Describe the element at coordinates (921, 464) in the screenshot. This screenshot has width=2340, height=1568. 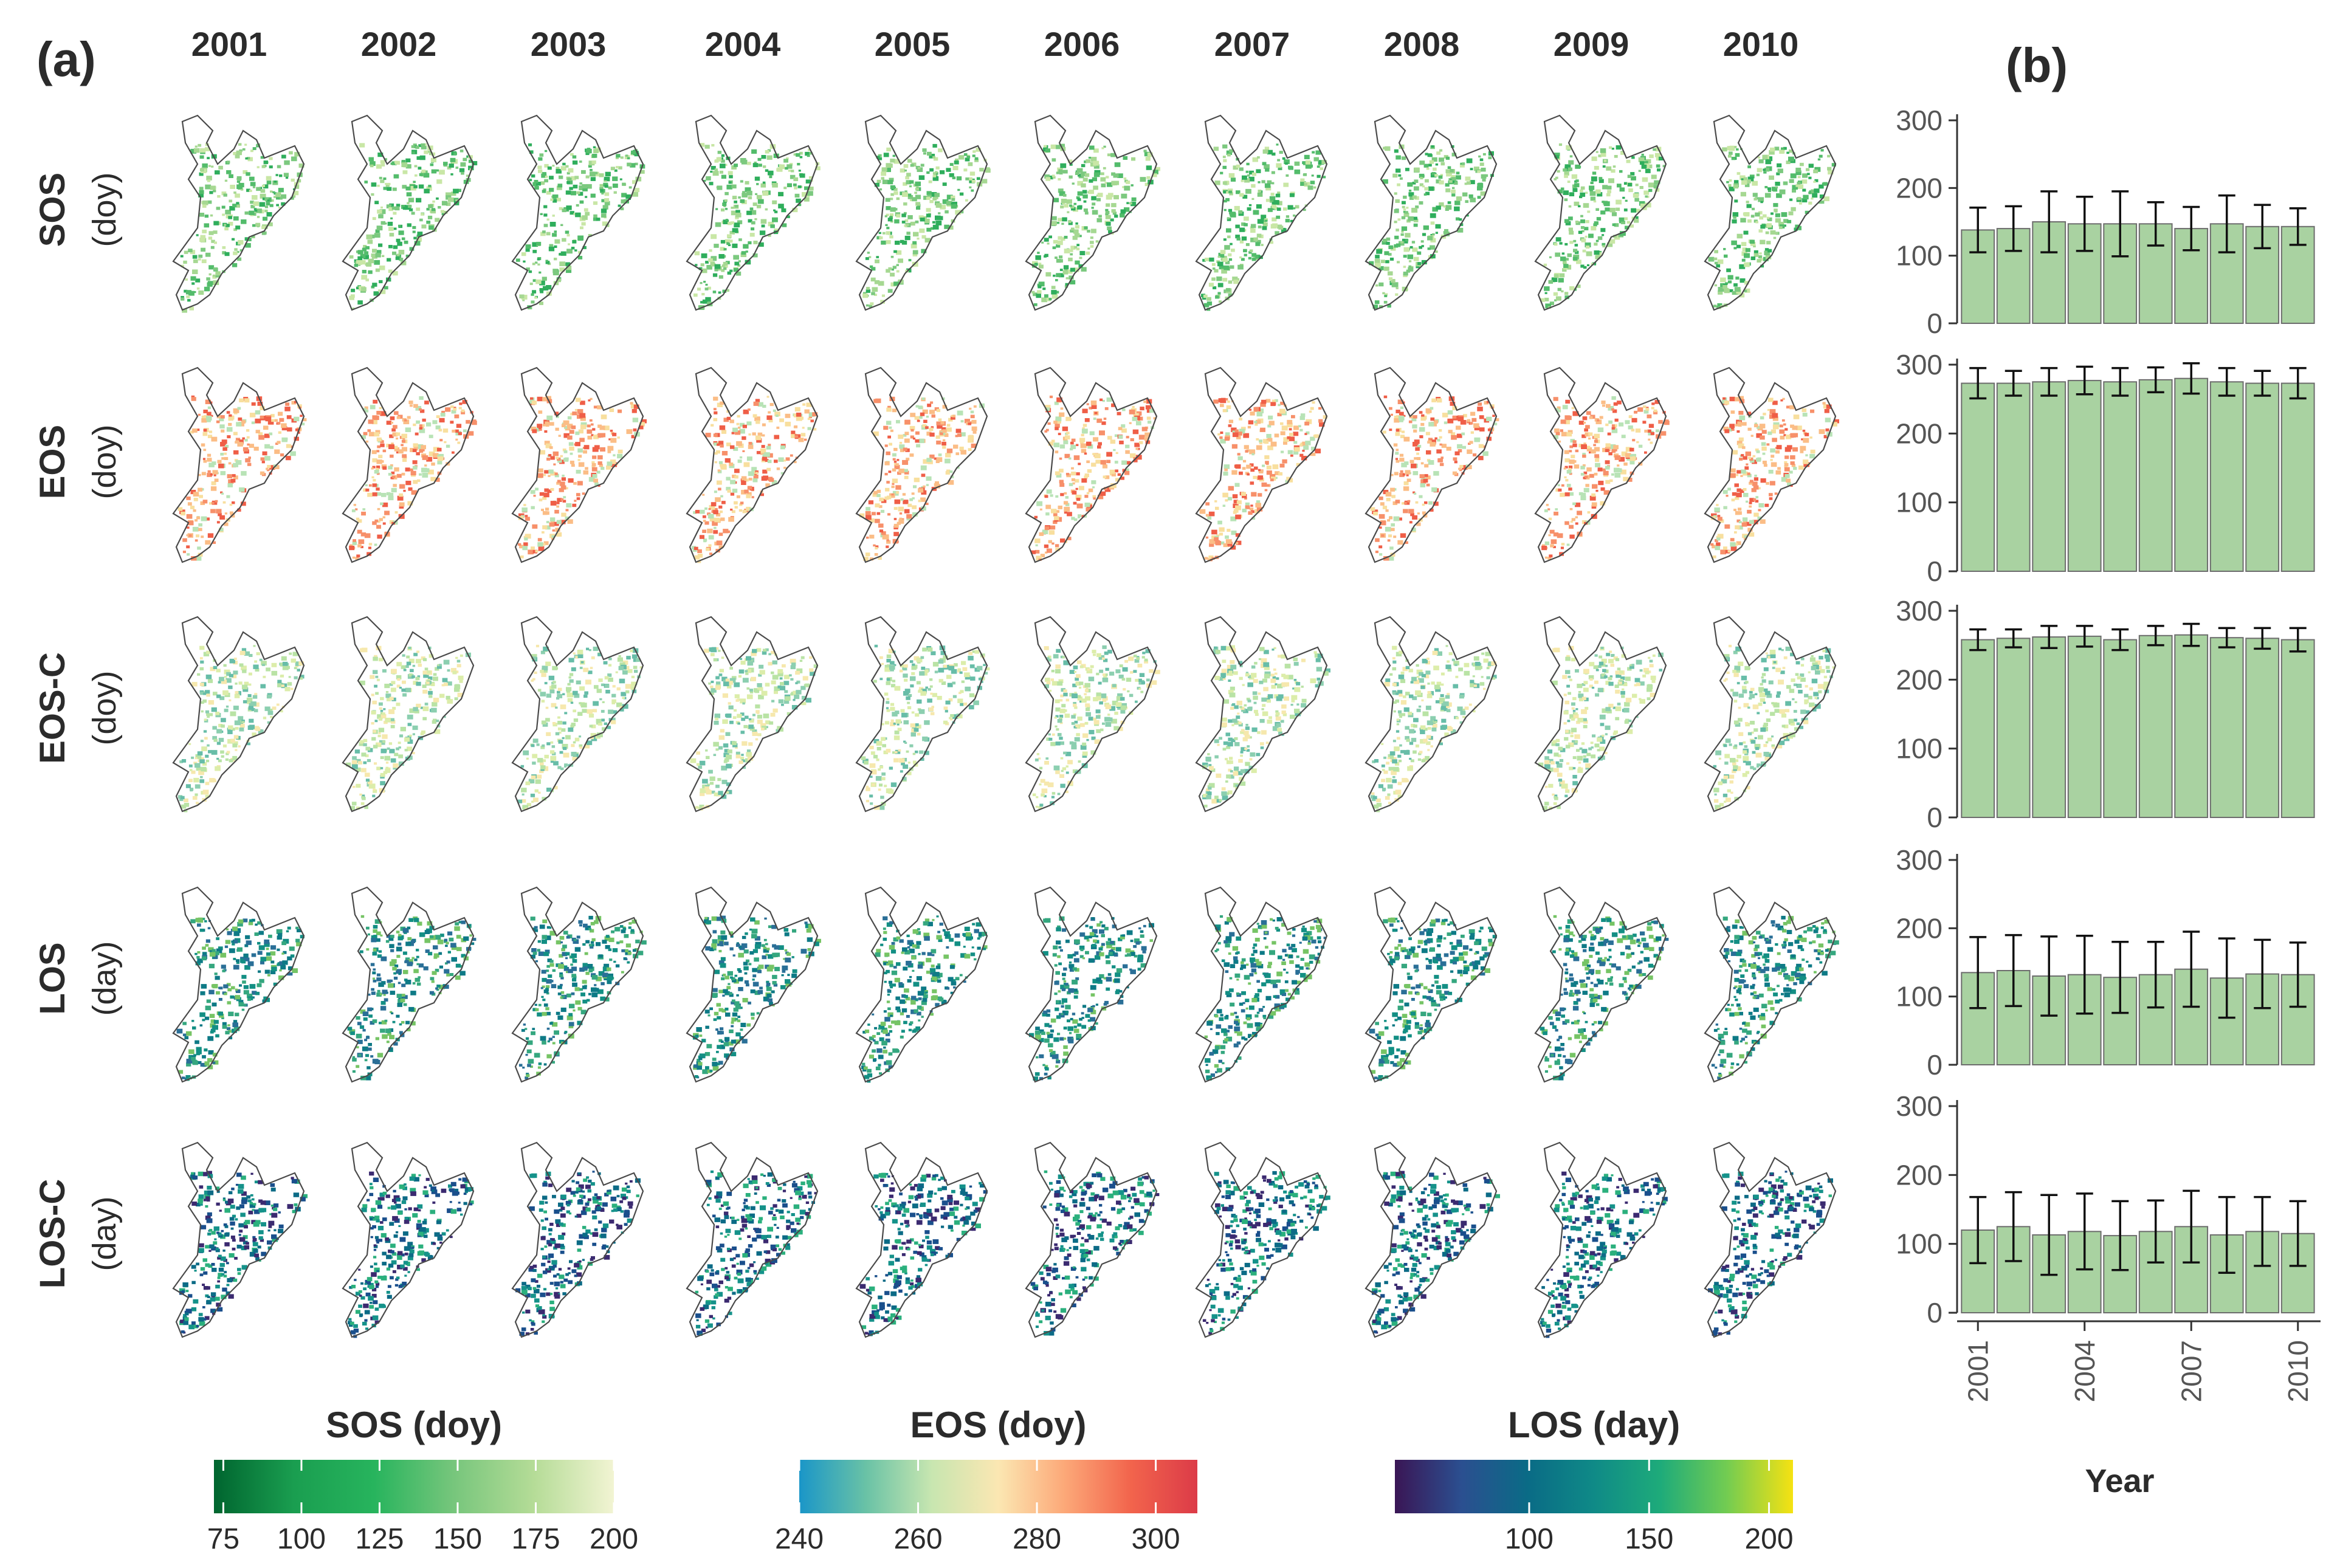
I see `map-eos-2005` at that location.